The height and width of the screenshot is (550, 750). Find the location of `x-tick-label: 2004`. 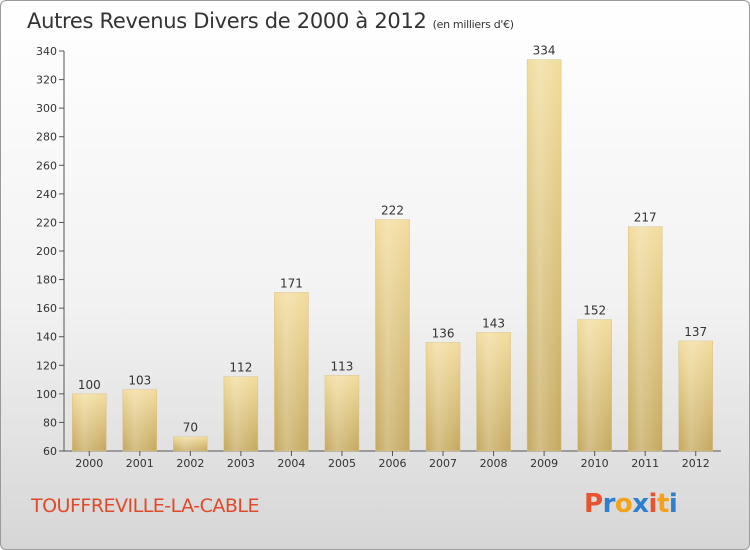

x-tick-label: 2004 is located at coordinates (291, 463).